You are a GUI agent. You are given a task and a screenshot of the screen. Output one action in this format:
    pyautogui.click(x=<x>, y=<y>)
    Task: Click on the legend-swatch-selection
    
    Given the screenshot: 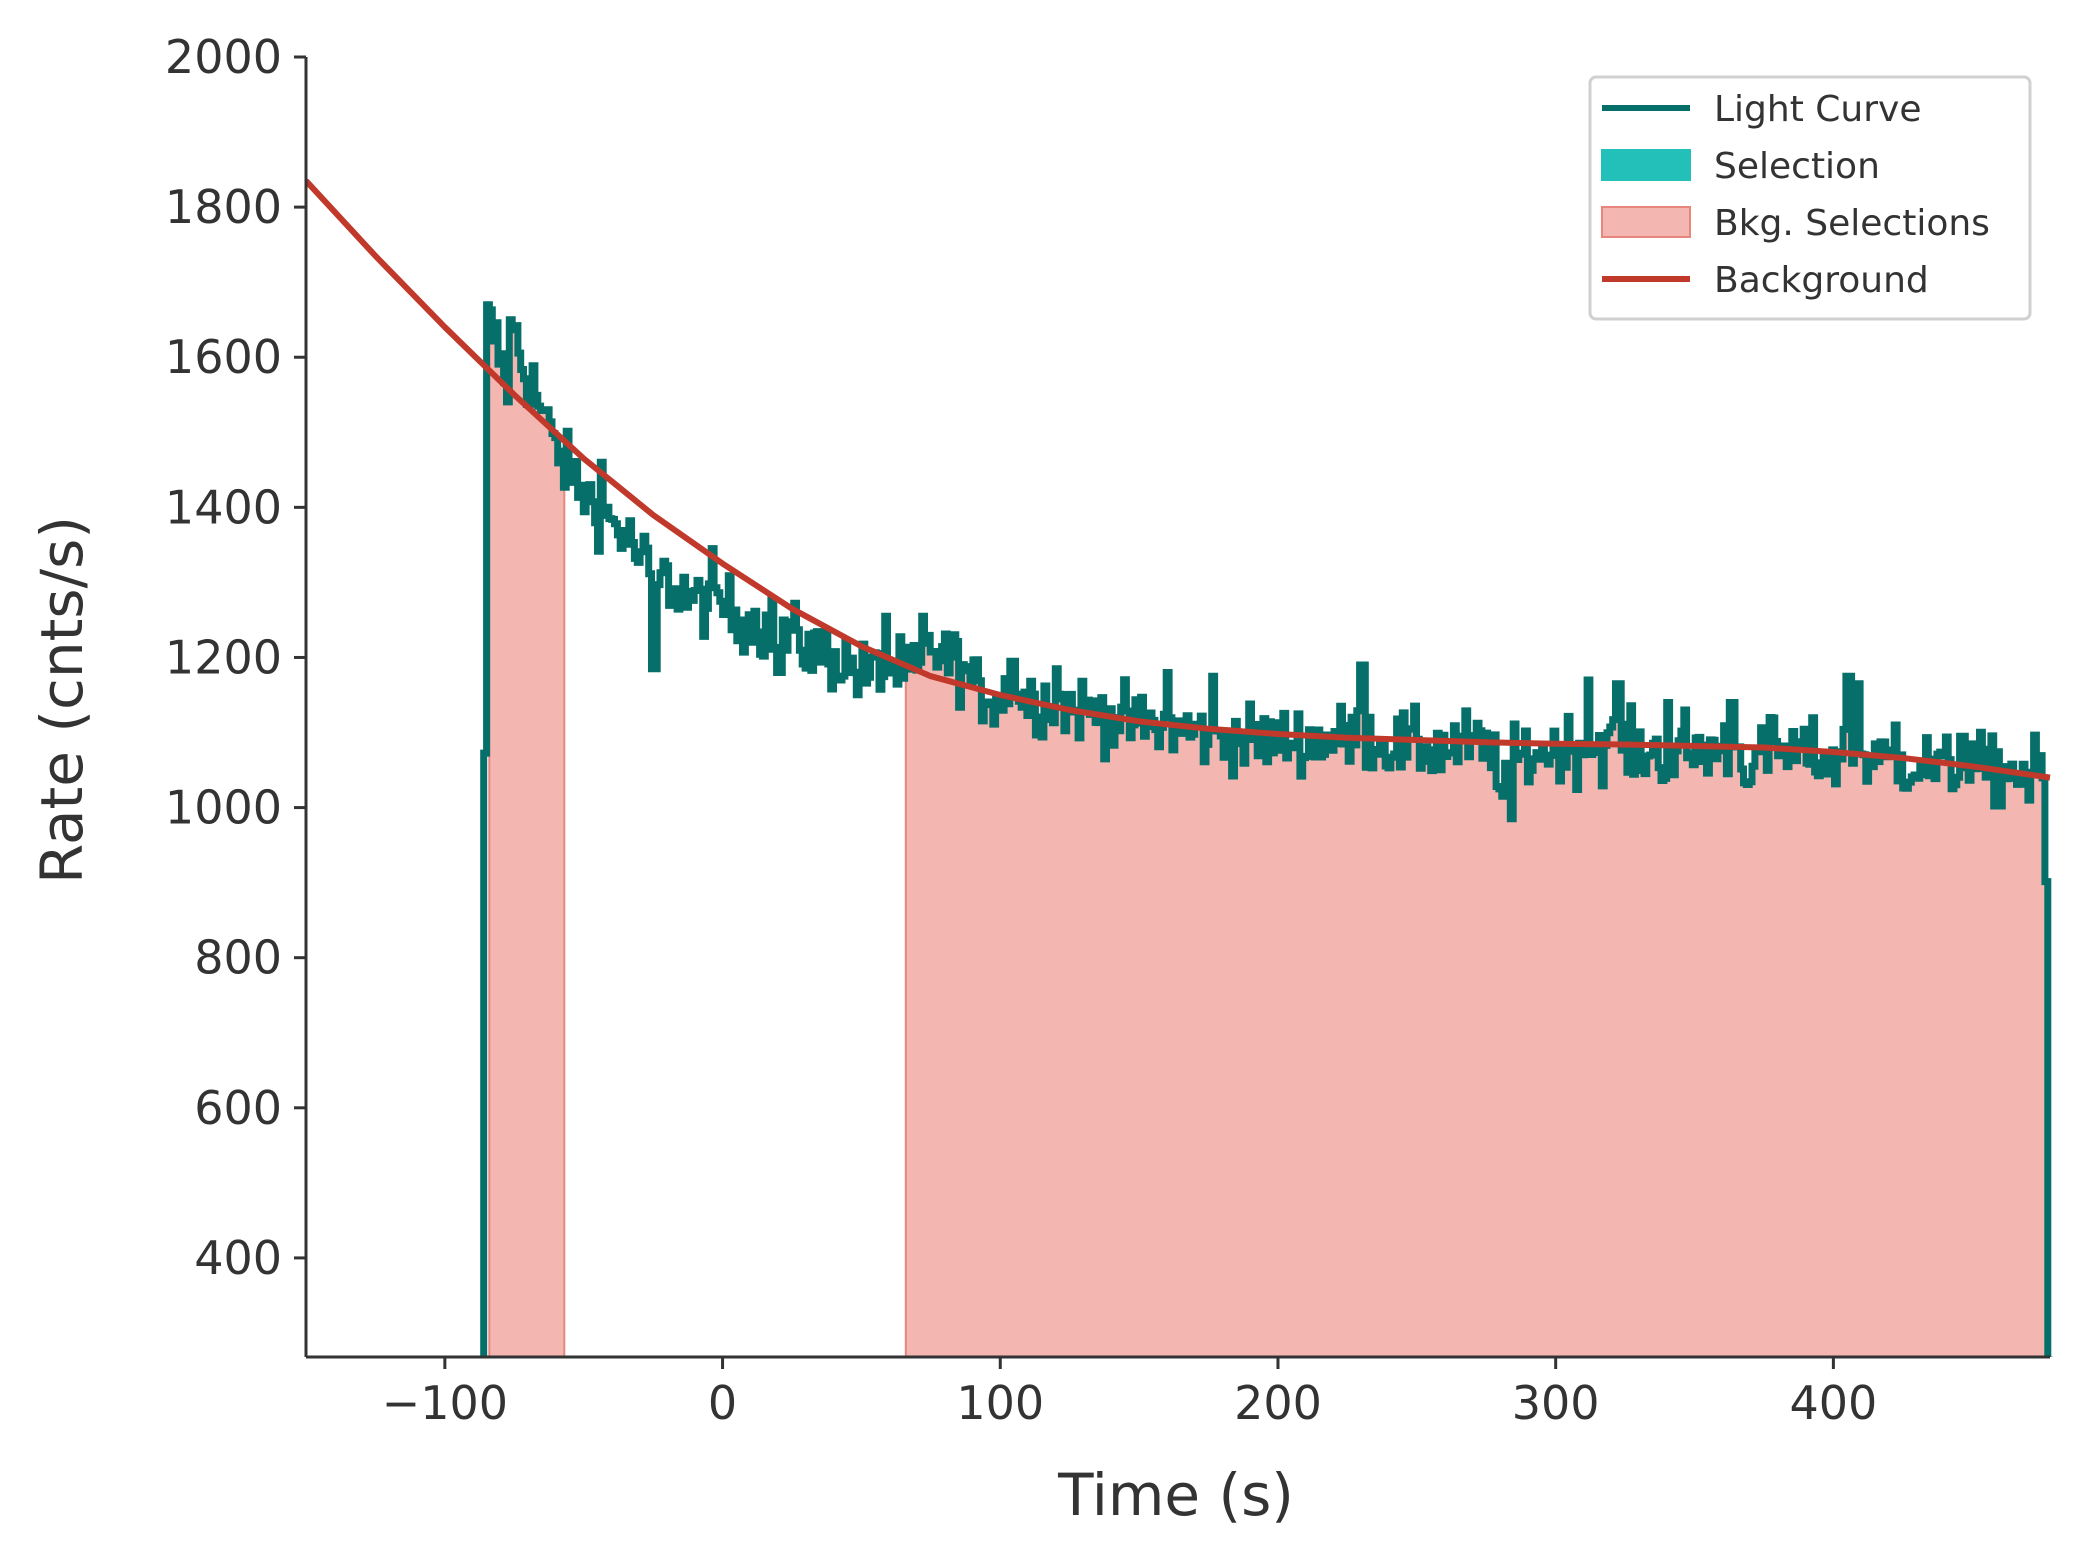 What is the action you would take?
    pyautogui.click(x=1646, y=165)
    